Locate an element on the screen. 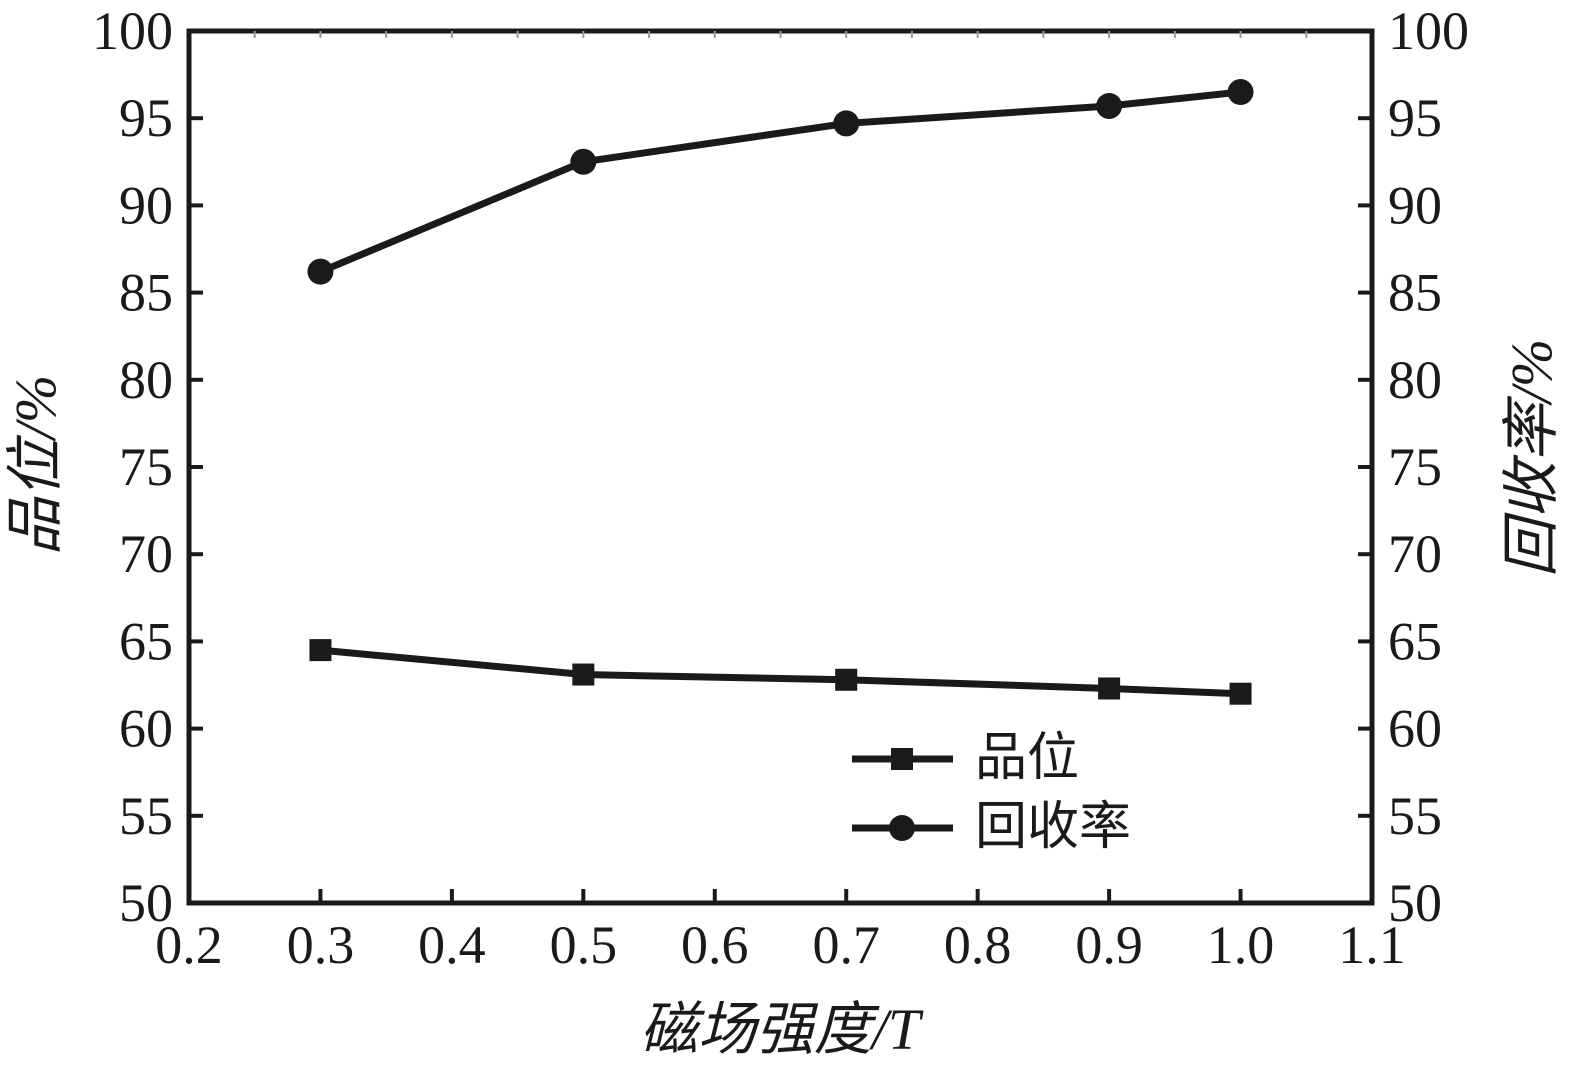 This screenshot has height=1070, width=1575. y-tick-label-right: 70 is located at coordinates (1415, 554).